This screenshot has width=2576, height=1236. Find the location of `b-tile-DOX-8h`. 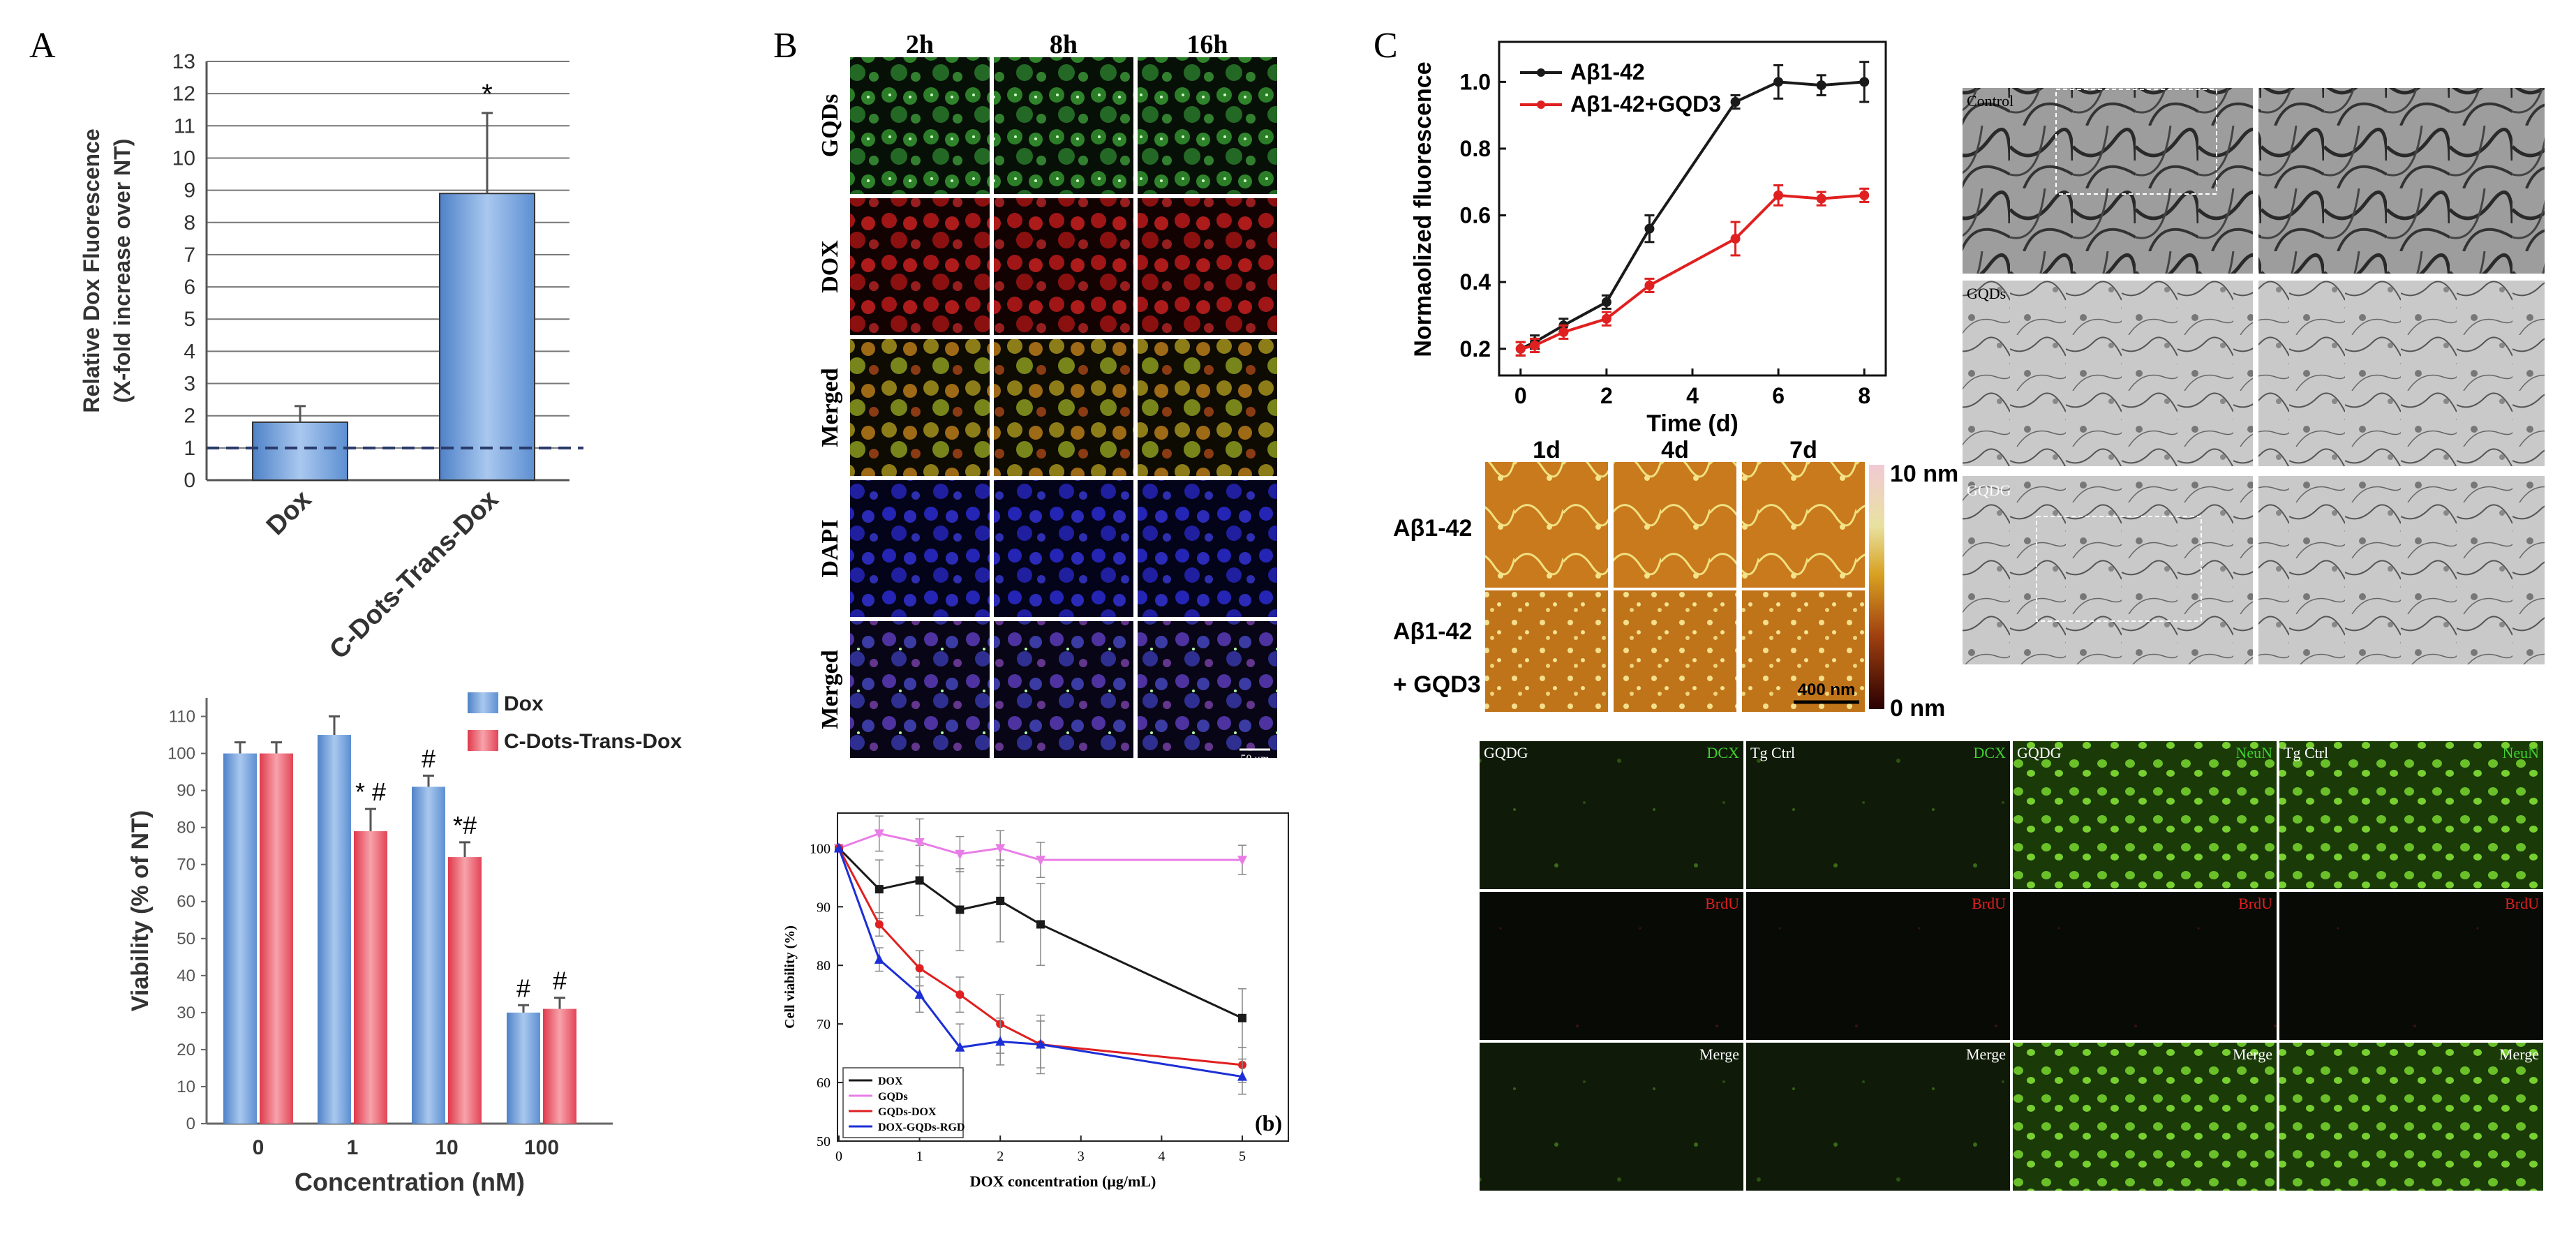

b-tile-DOX-8h is located at coordinates (1063, 266).